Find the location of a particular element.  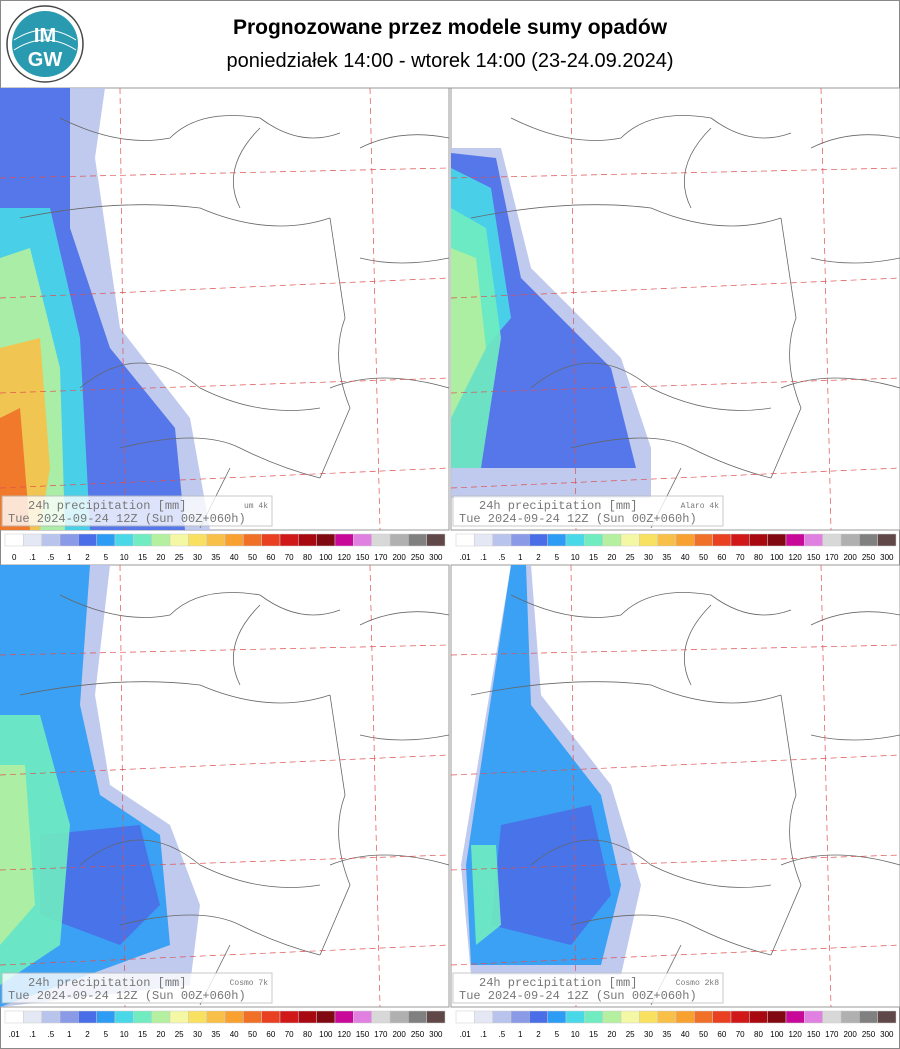

scale-label: 200 is located at coordinates (399, 557).